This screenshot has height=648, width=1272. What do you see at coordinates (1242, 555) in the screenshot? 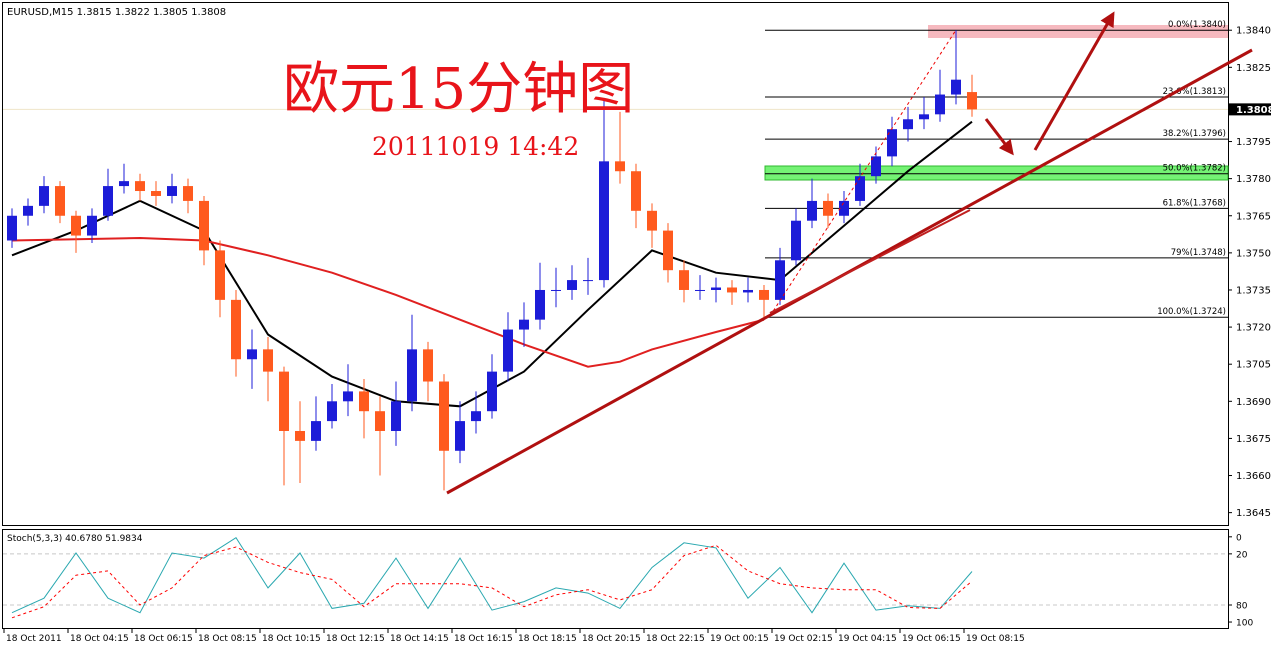
I see `y-tick-label: 20` at bounding box center [1242, 555].